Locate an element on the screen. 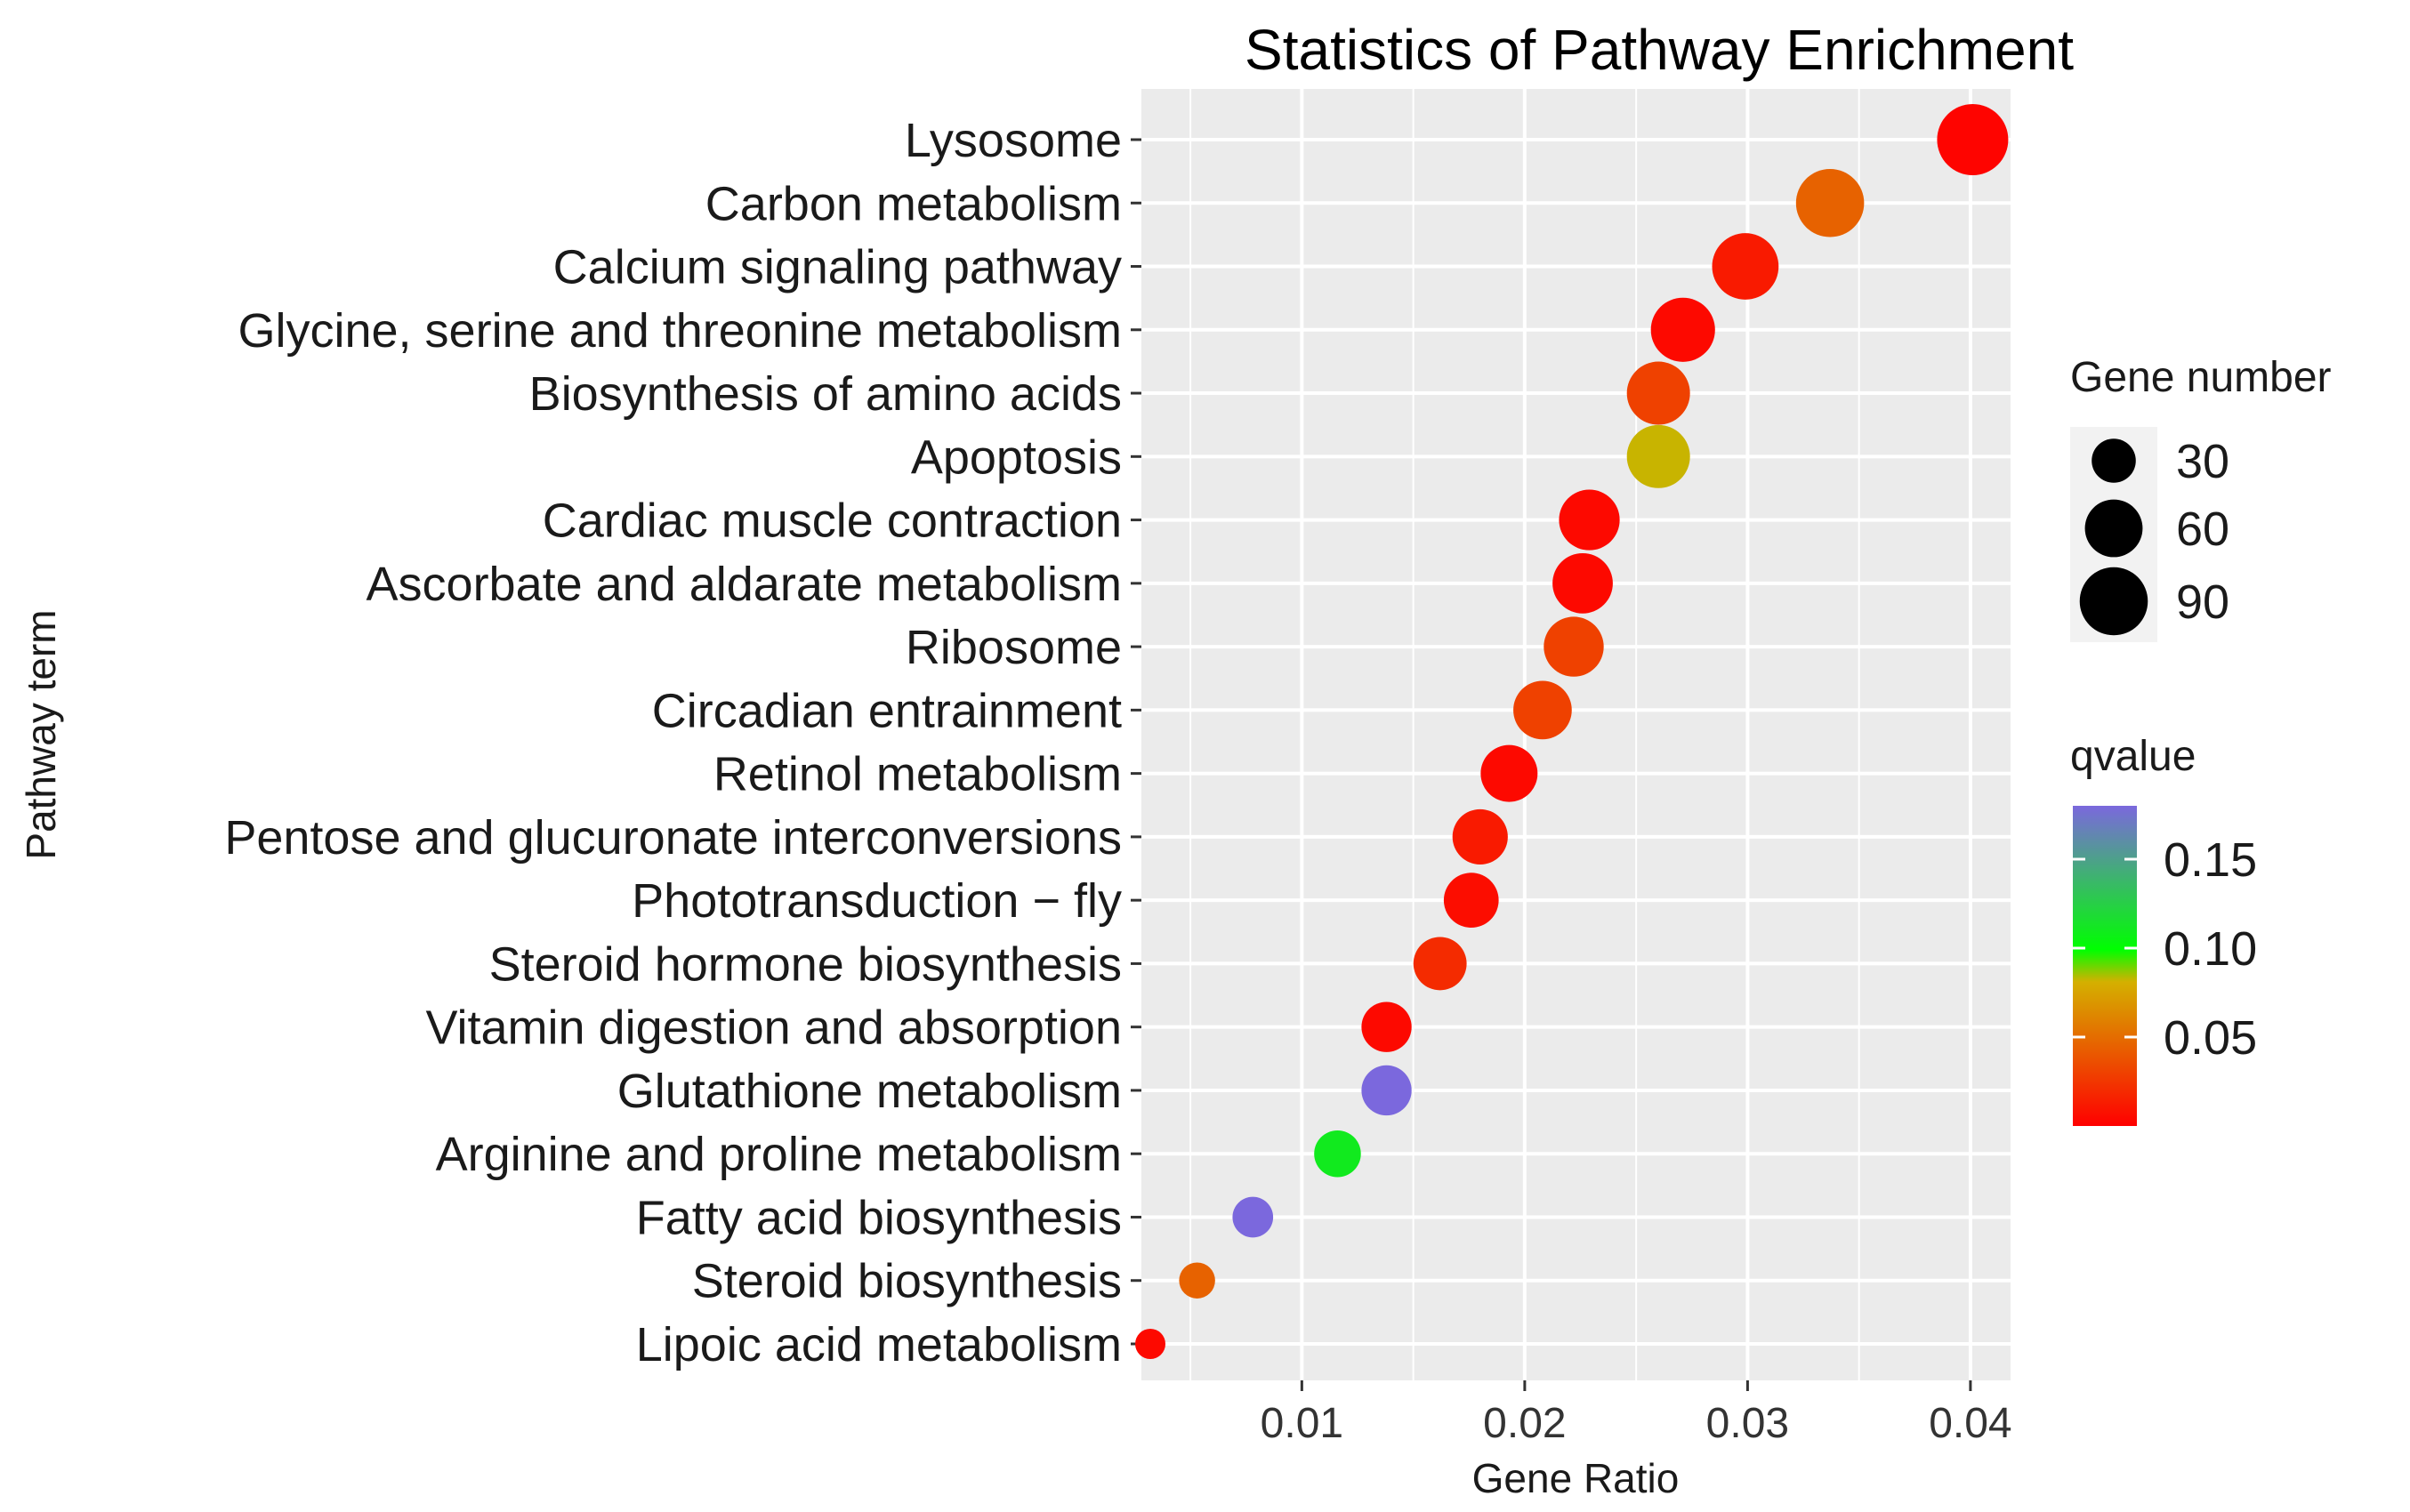 The width and height of the screenshot is (2410, 1512). y-tick-label: Lipoic acid metabolism is located at coordinates (879, 1345).